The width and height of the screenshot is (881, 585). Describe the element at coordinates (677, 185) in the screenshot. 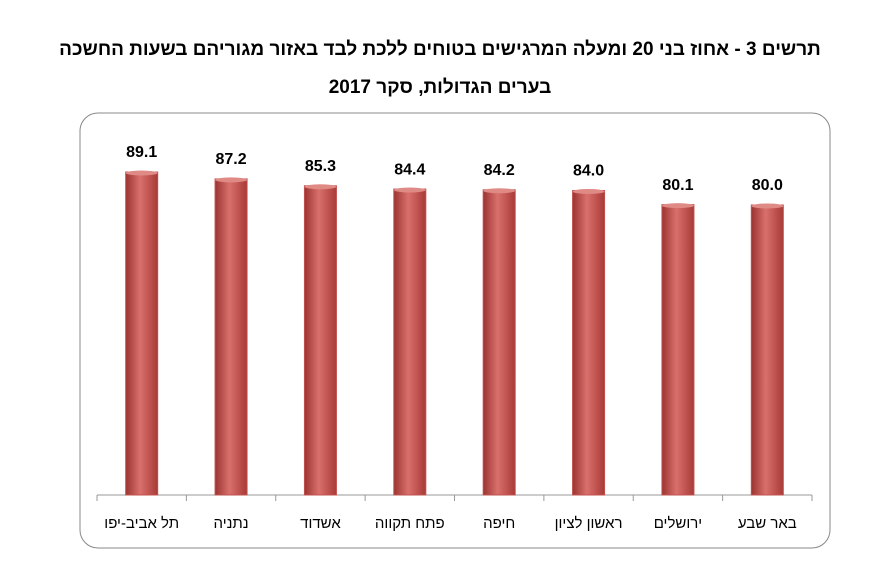

I see `value-label: 80.1` at that location.